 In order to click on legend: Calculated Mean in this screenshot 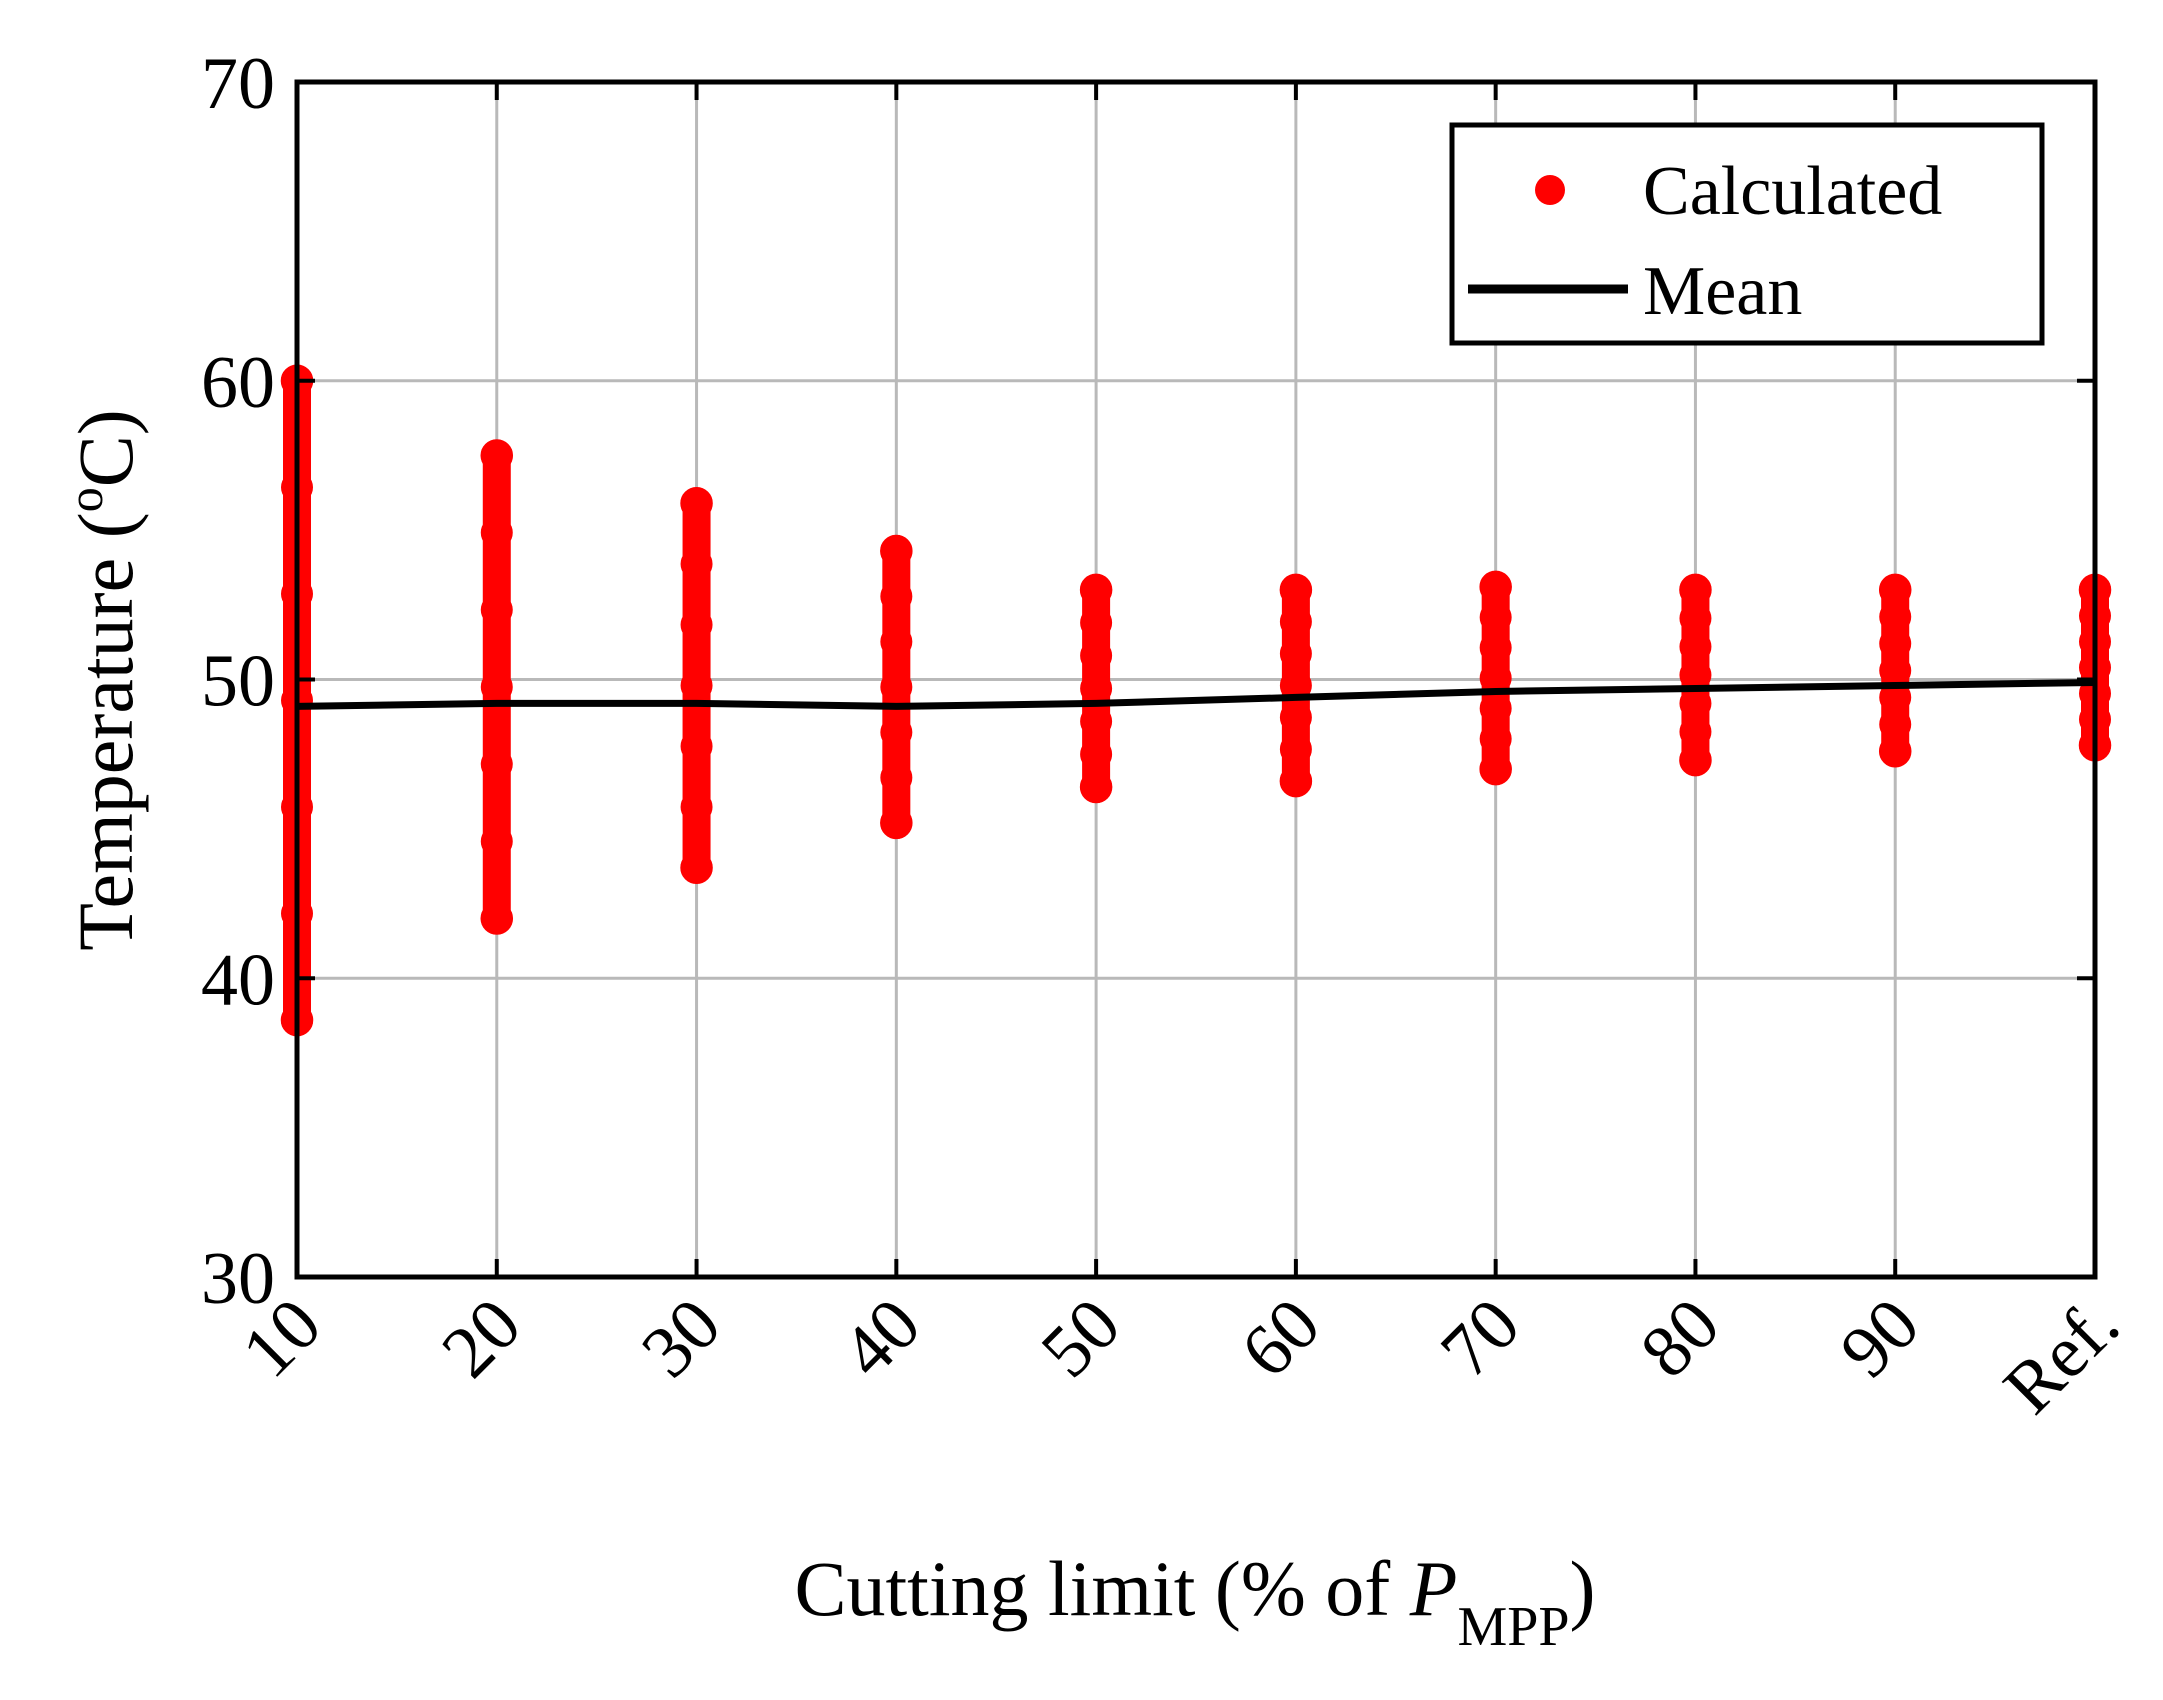, I will do `click(1747, 234)`.